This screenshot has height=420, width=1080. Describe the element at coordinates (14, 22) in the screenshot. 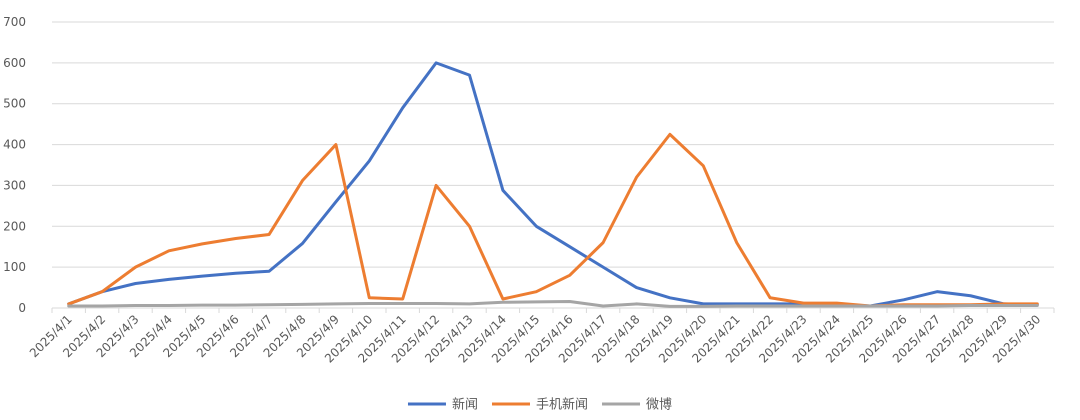

I see `y-tick-label: 700` at that location.